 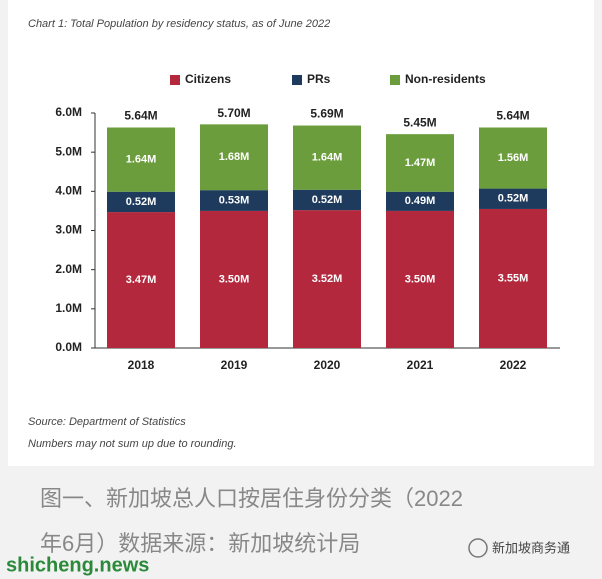 What do you see at coordinates (478, 548) in the screenshot?
I see `logo-icon` at bounding box center [478, 548].